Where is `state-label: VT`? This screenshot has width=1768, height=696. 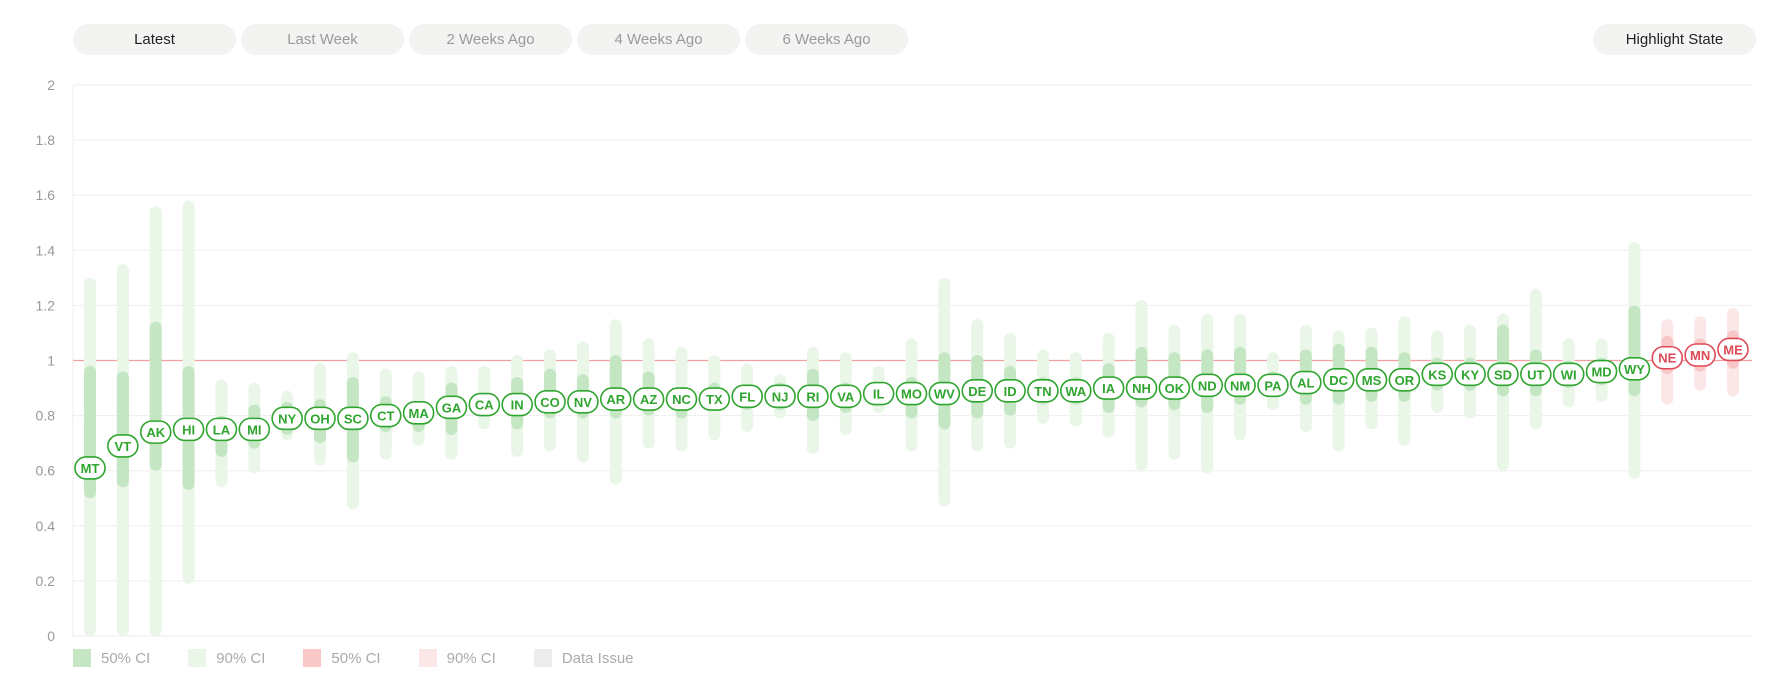
state-label: VT is located at coordinates (123, 446).